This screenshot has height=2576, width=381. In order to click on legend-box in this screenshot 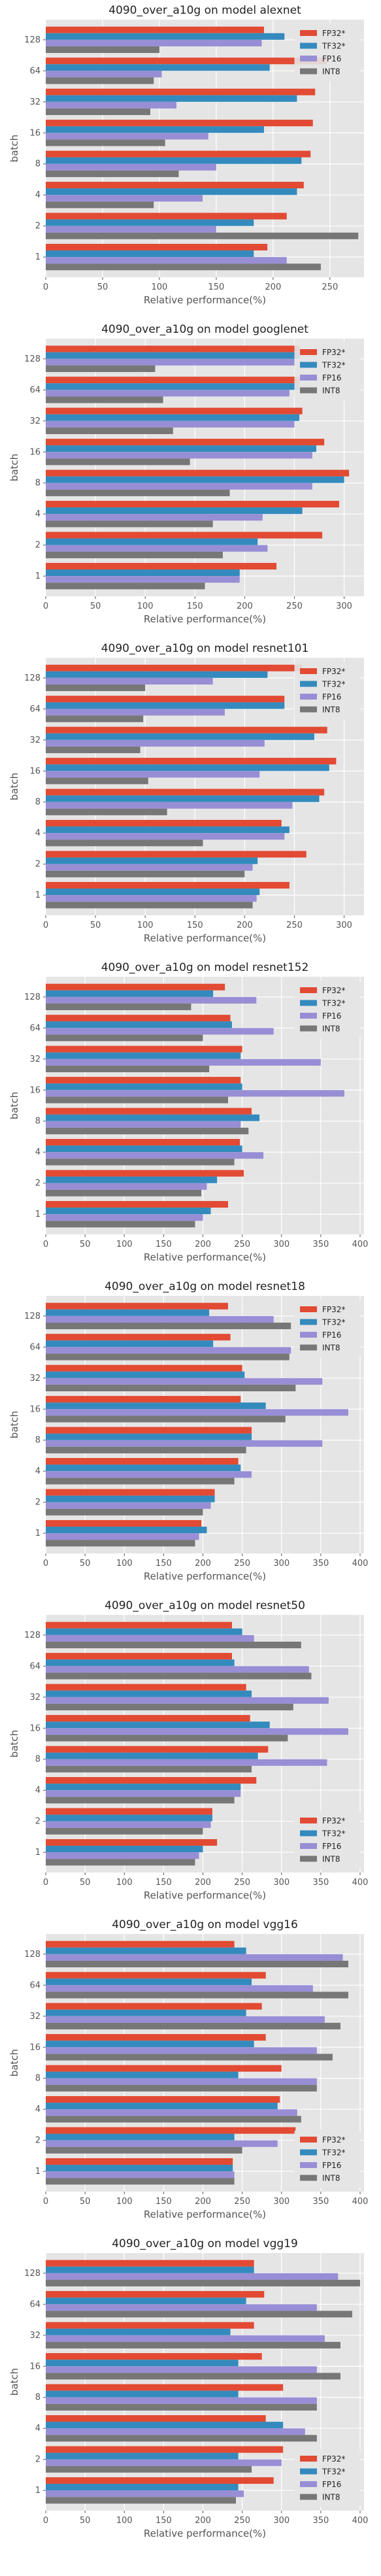, I will do `click(327, 1009)`.